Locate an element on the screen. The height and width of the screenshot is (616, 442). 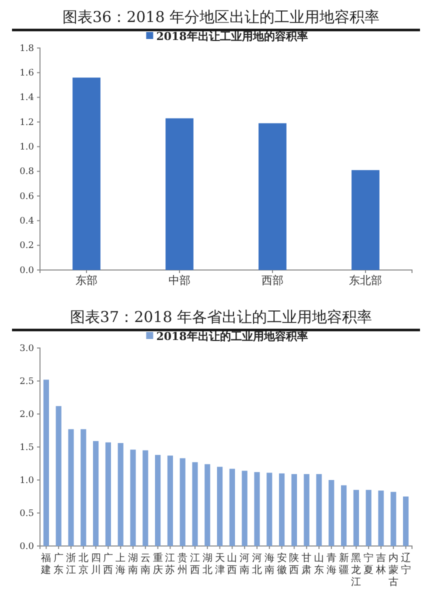
x-tick-label: 辽宁 is located at coordinates (405, 564).